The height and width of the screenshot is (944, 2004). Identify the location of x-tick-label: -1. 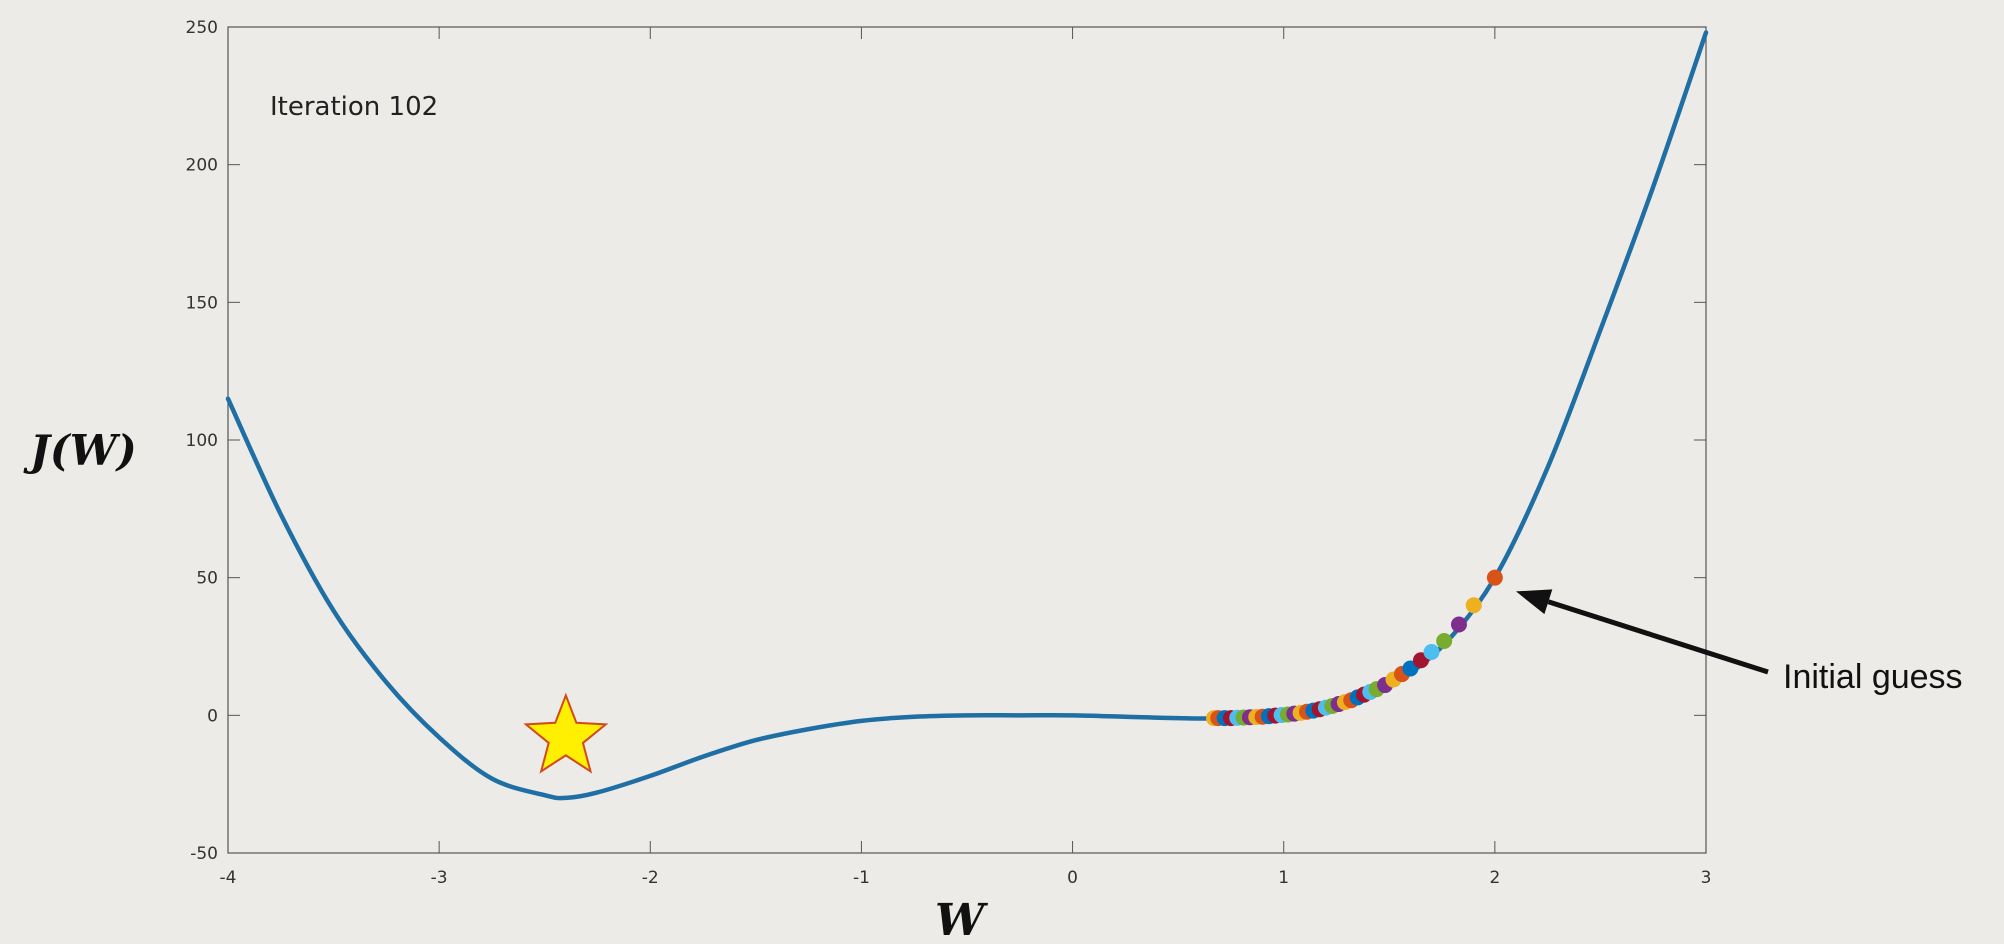
(861, 878).